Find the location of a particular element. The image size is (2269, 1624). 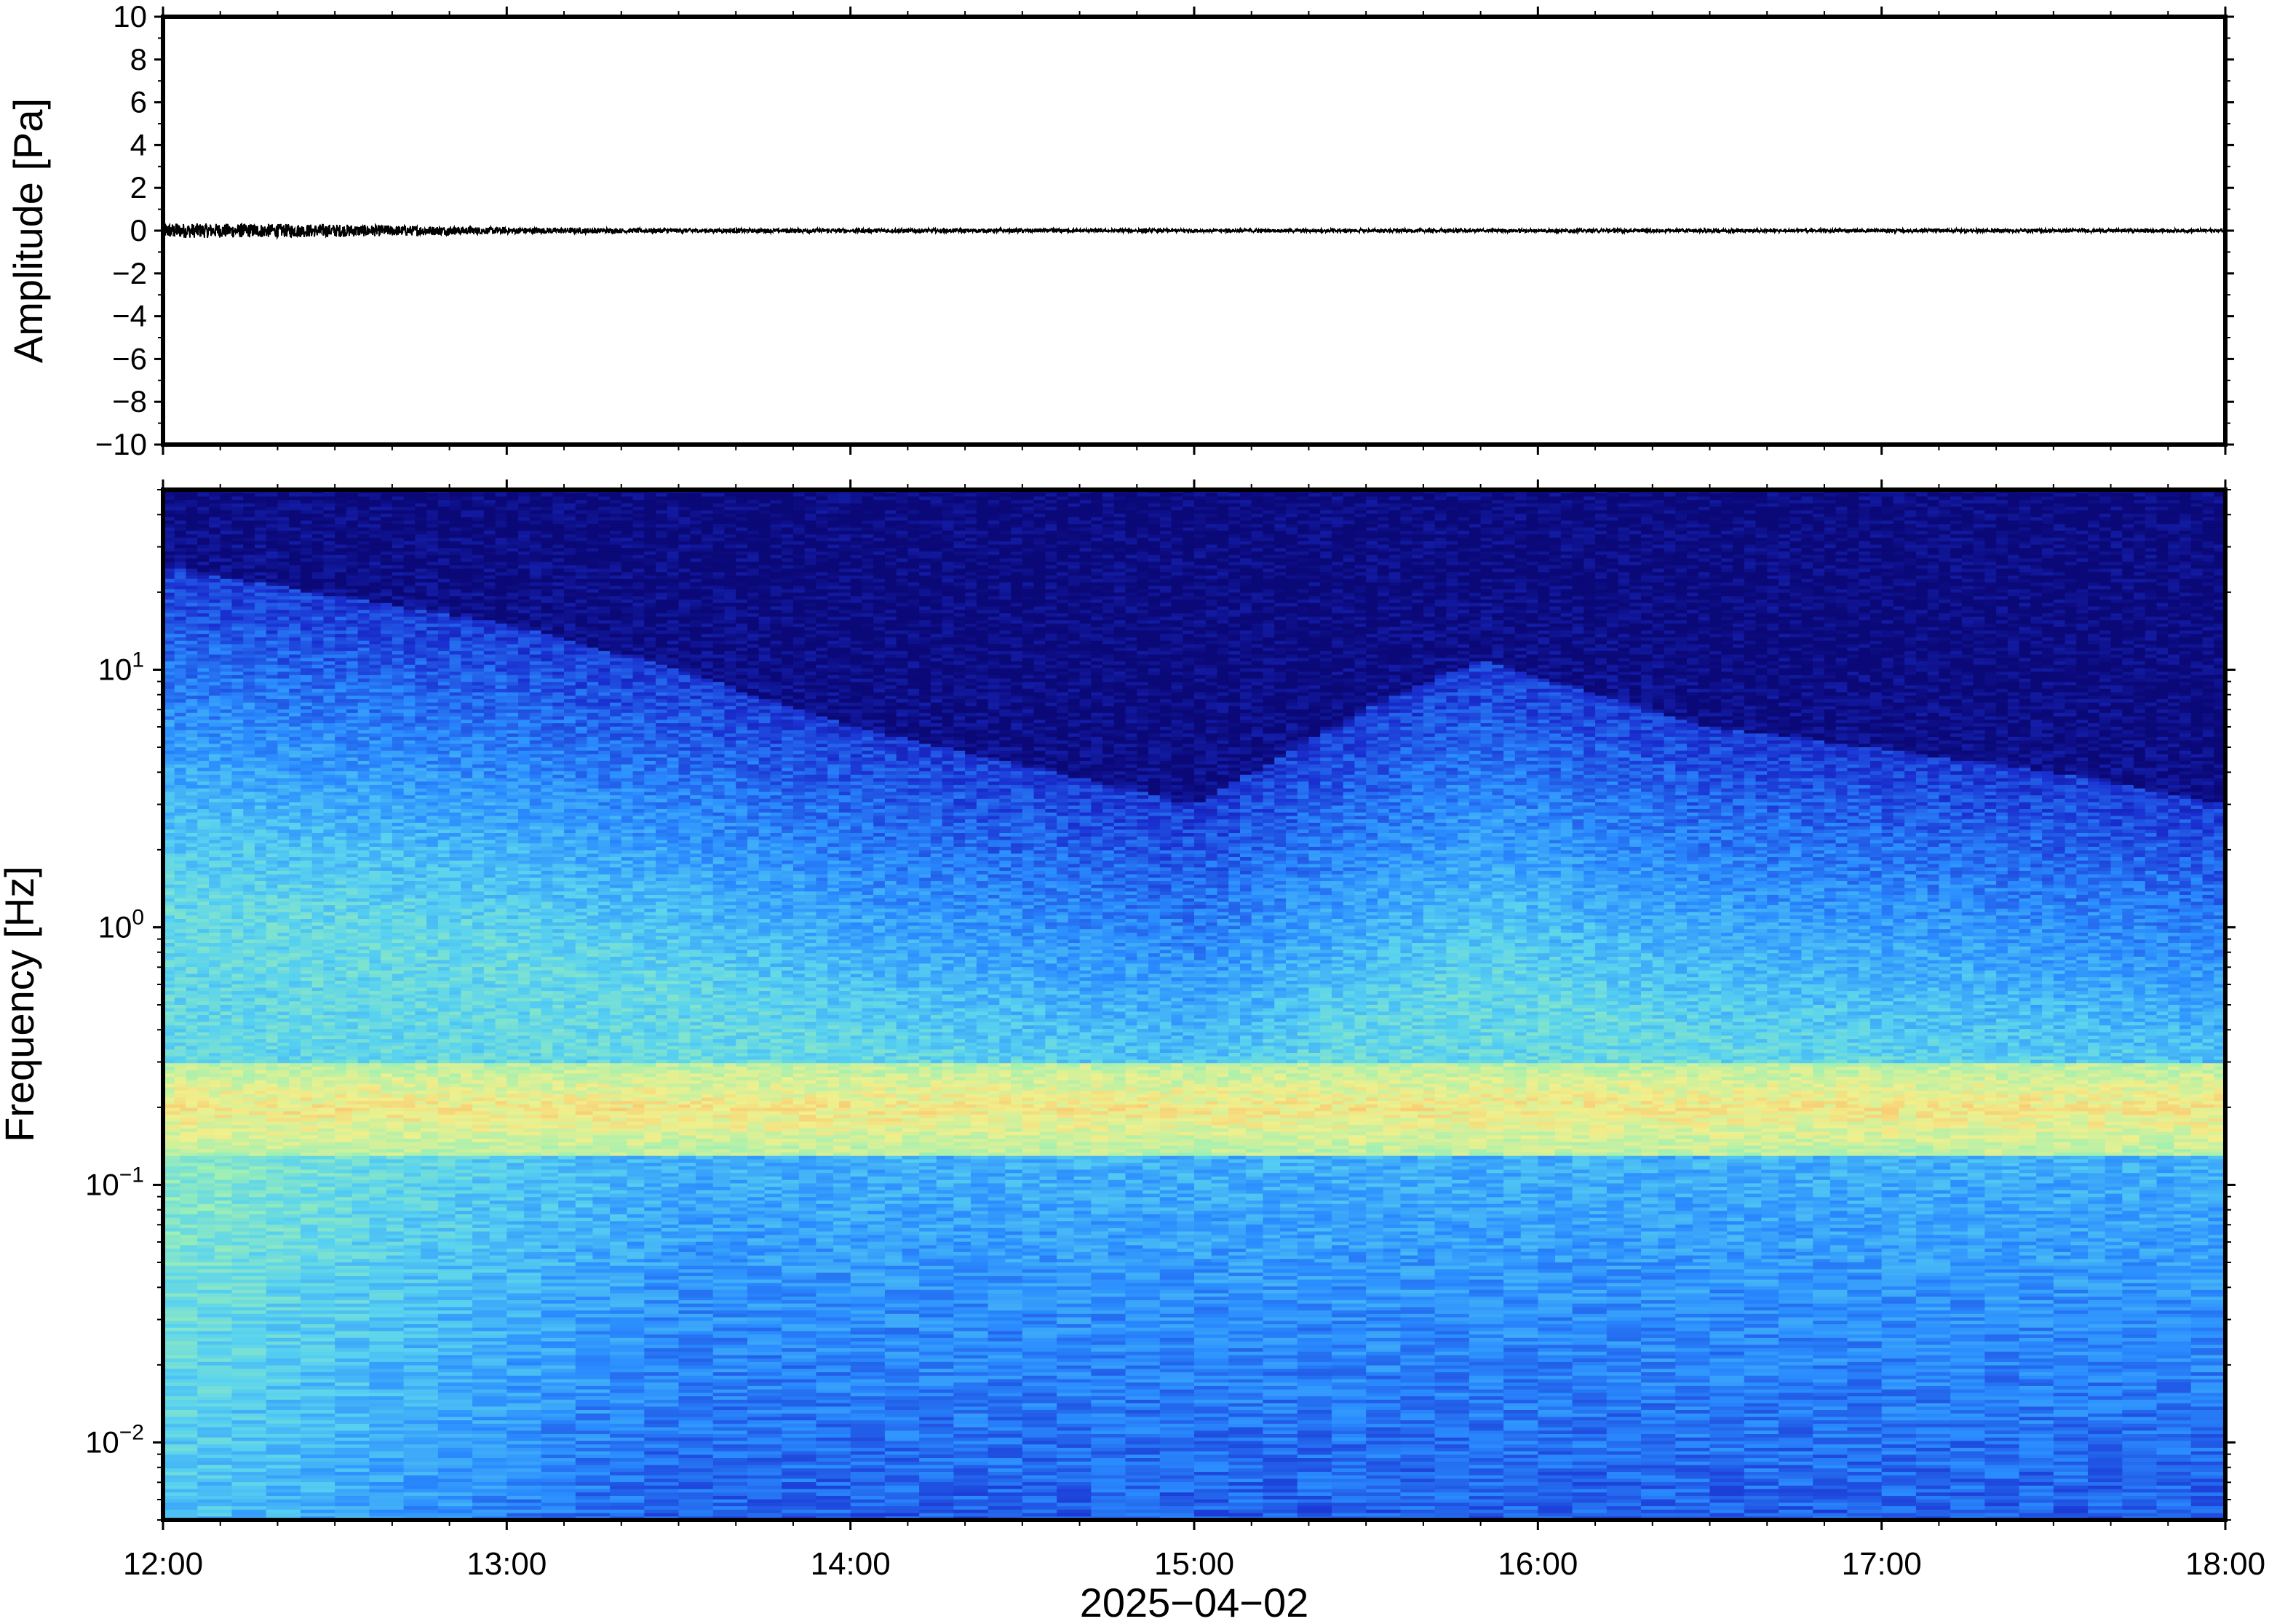

waveform-ytick-label: 0 is located at coordinates (138, 230).